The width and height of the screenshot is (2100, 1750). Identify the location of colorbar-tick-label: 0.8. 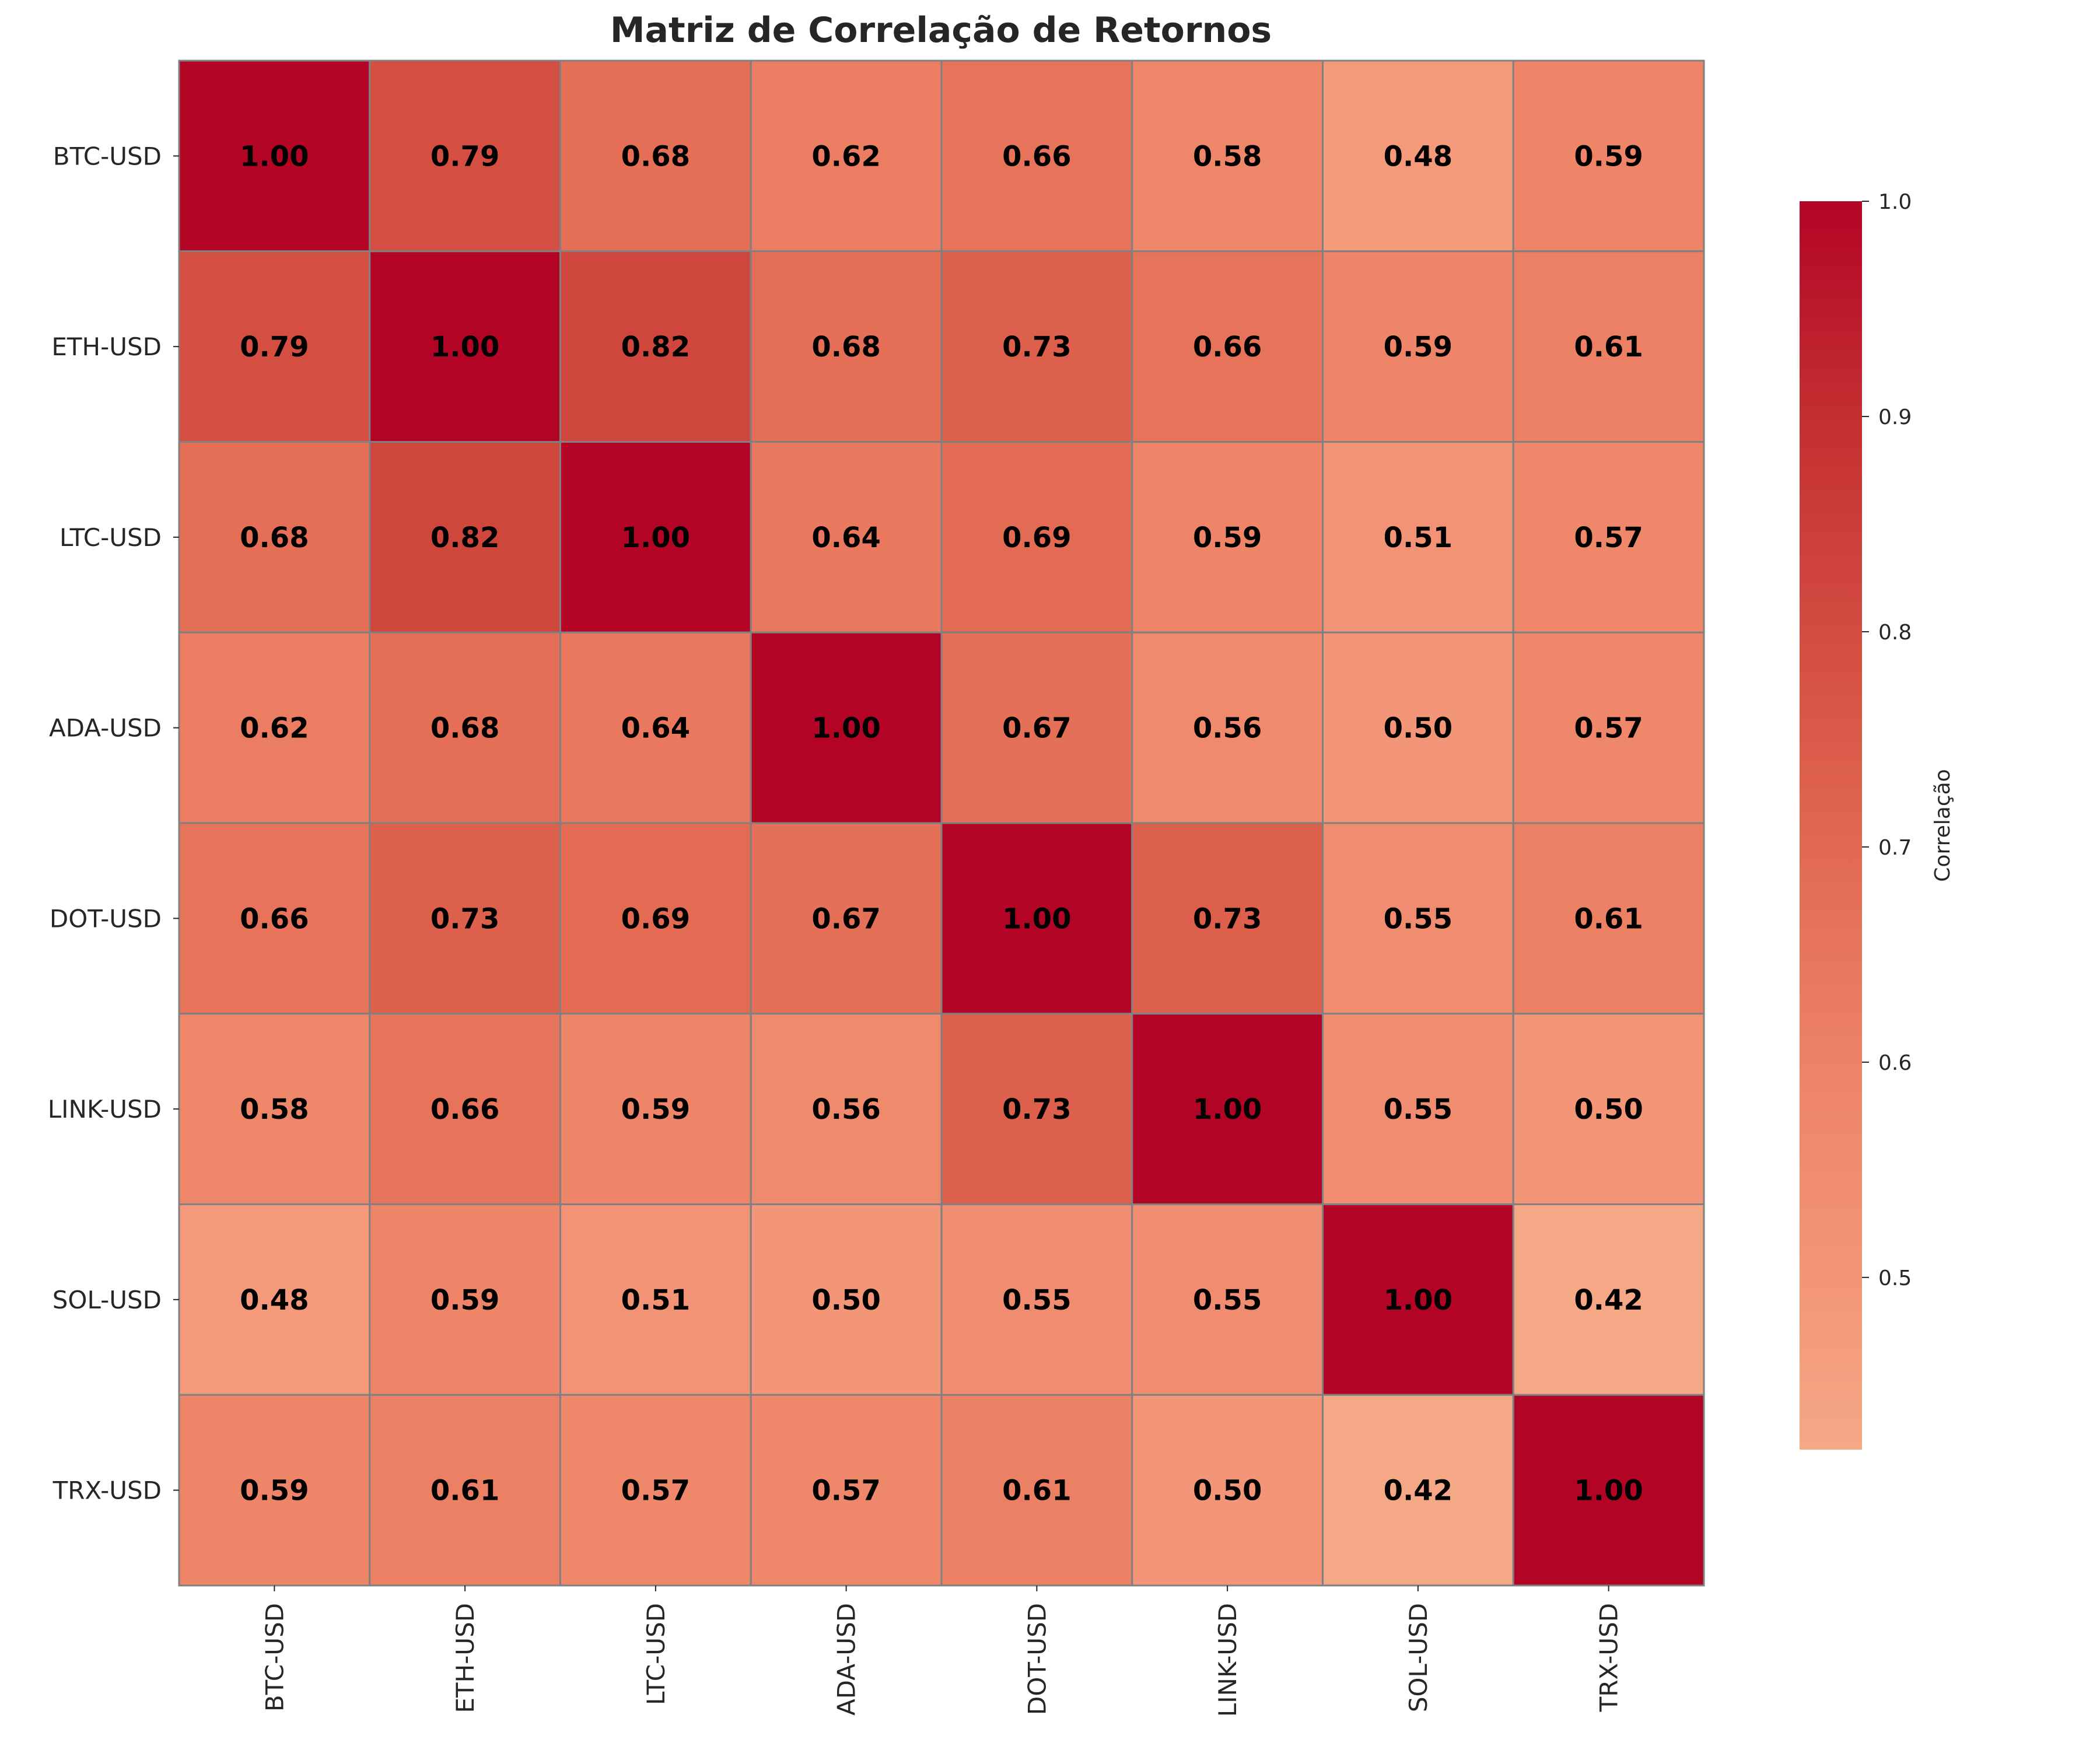
(1895, 633).